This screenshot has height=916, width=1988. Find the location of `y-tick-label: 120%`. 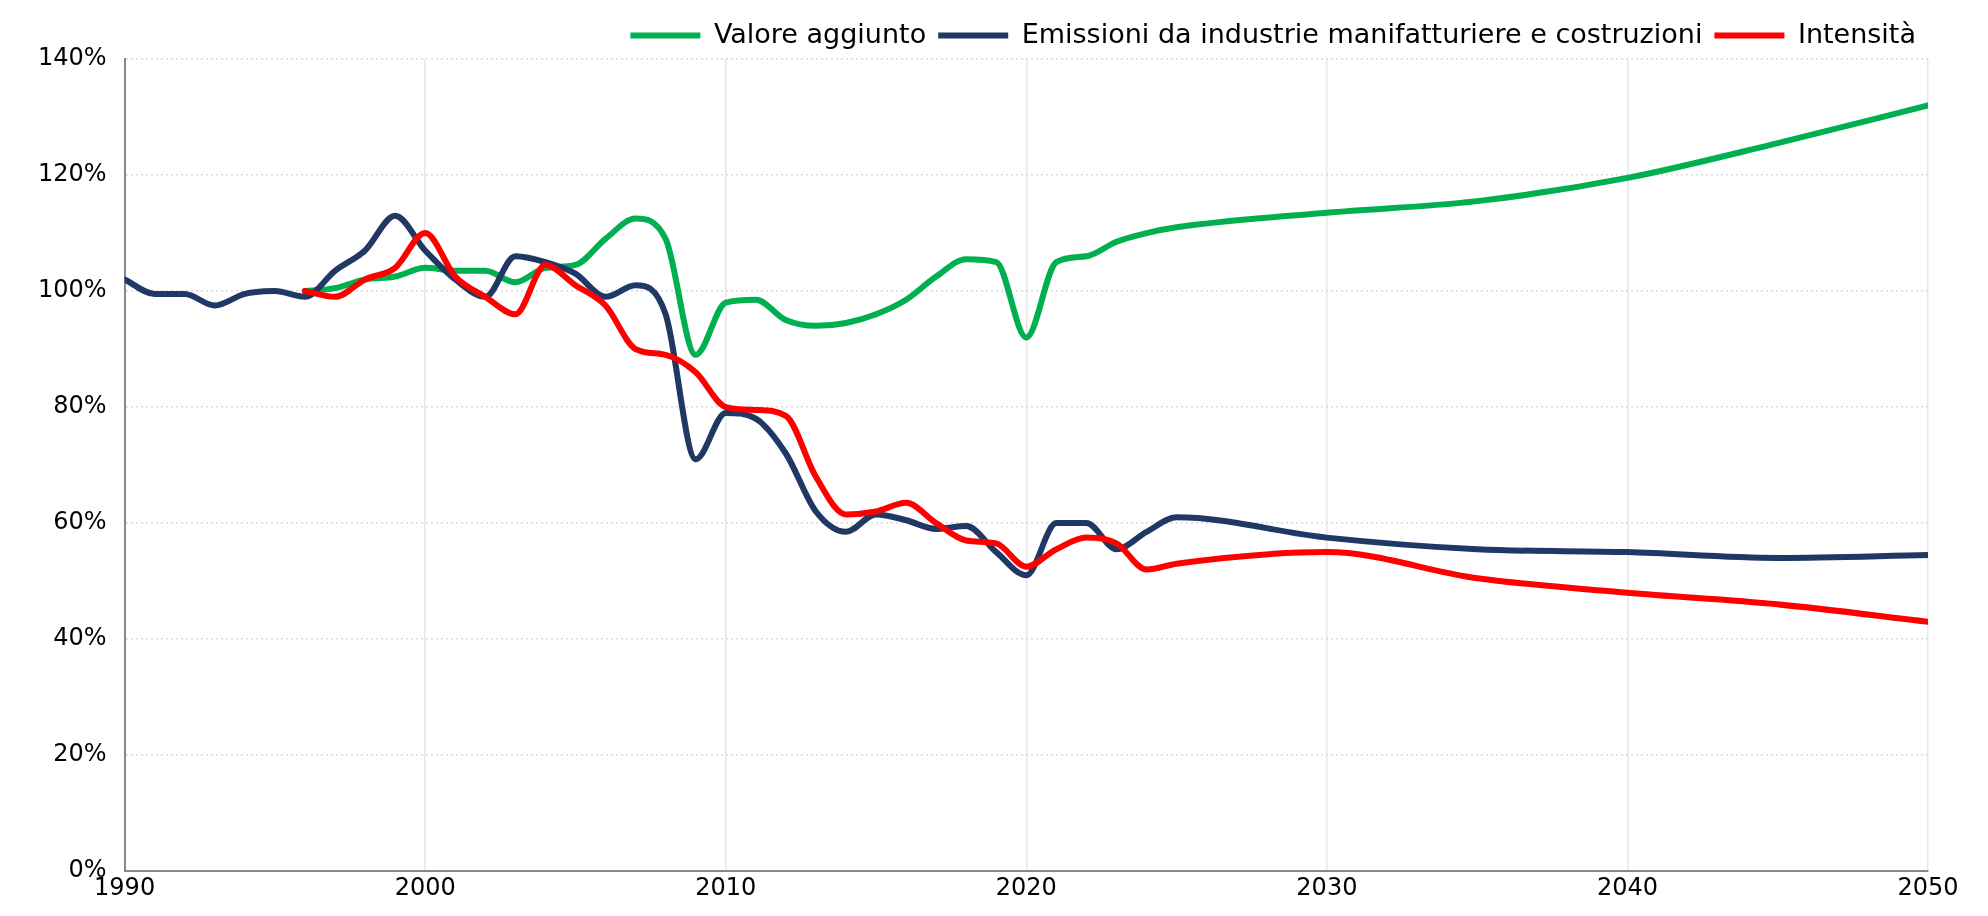

y-tick-label: 120% is located at coordinates (72, 173).